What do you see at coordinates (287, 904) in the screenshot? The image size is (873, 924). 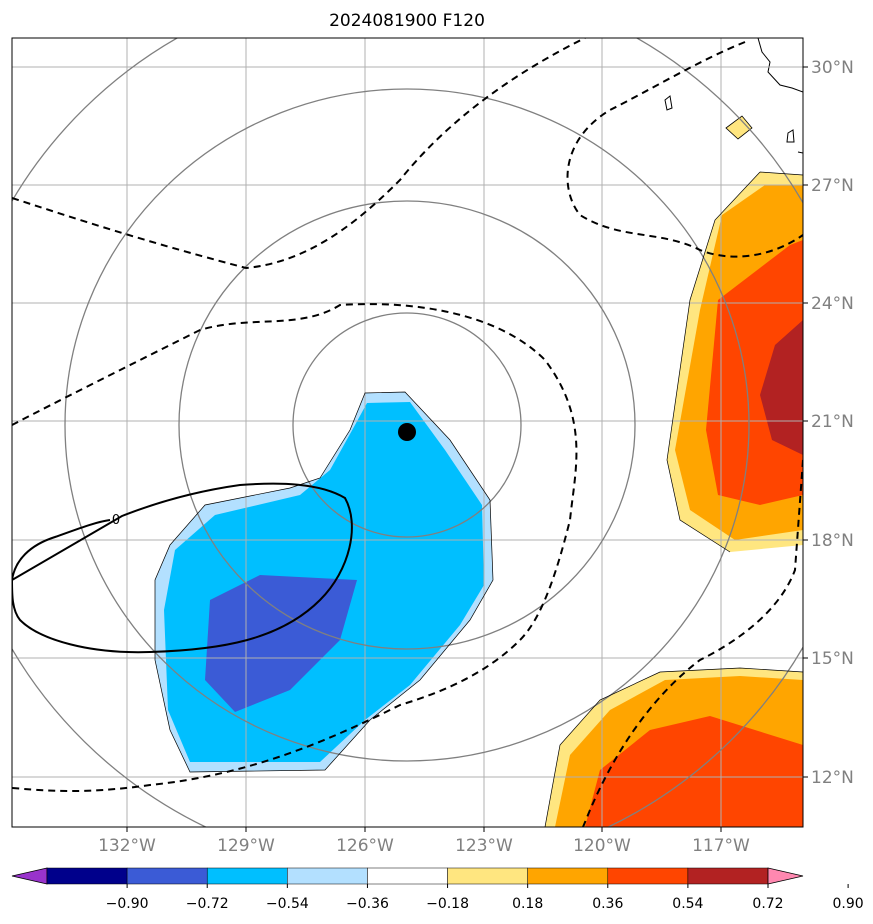 I see `colorbar-label: −0.54` at bounding box center [287, 904].